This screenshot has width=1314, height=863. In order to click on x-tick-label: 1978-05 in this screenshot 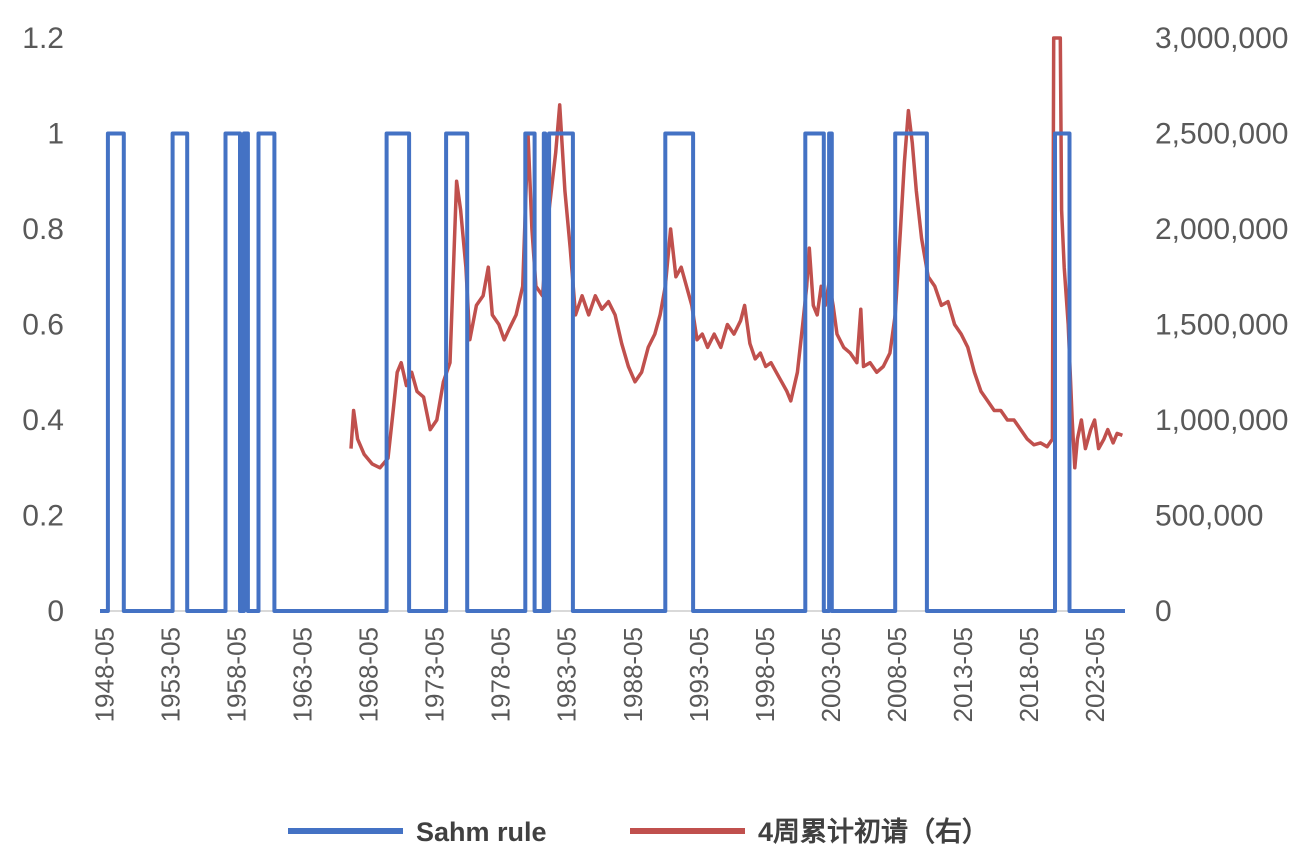, I will do `click(501, 674)`.